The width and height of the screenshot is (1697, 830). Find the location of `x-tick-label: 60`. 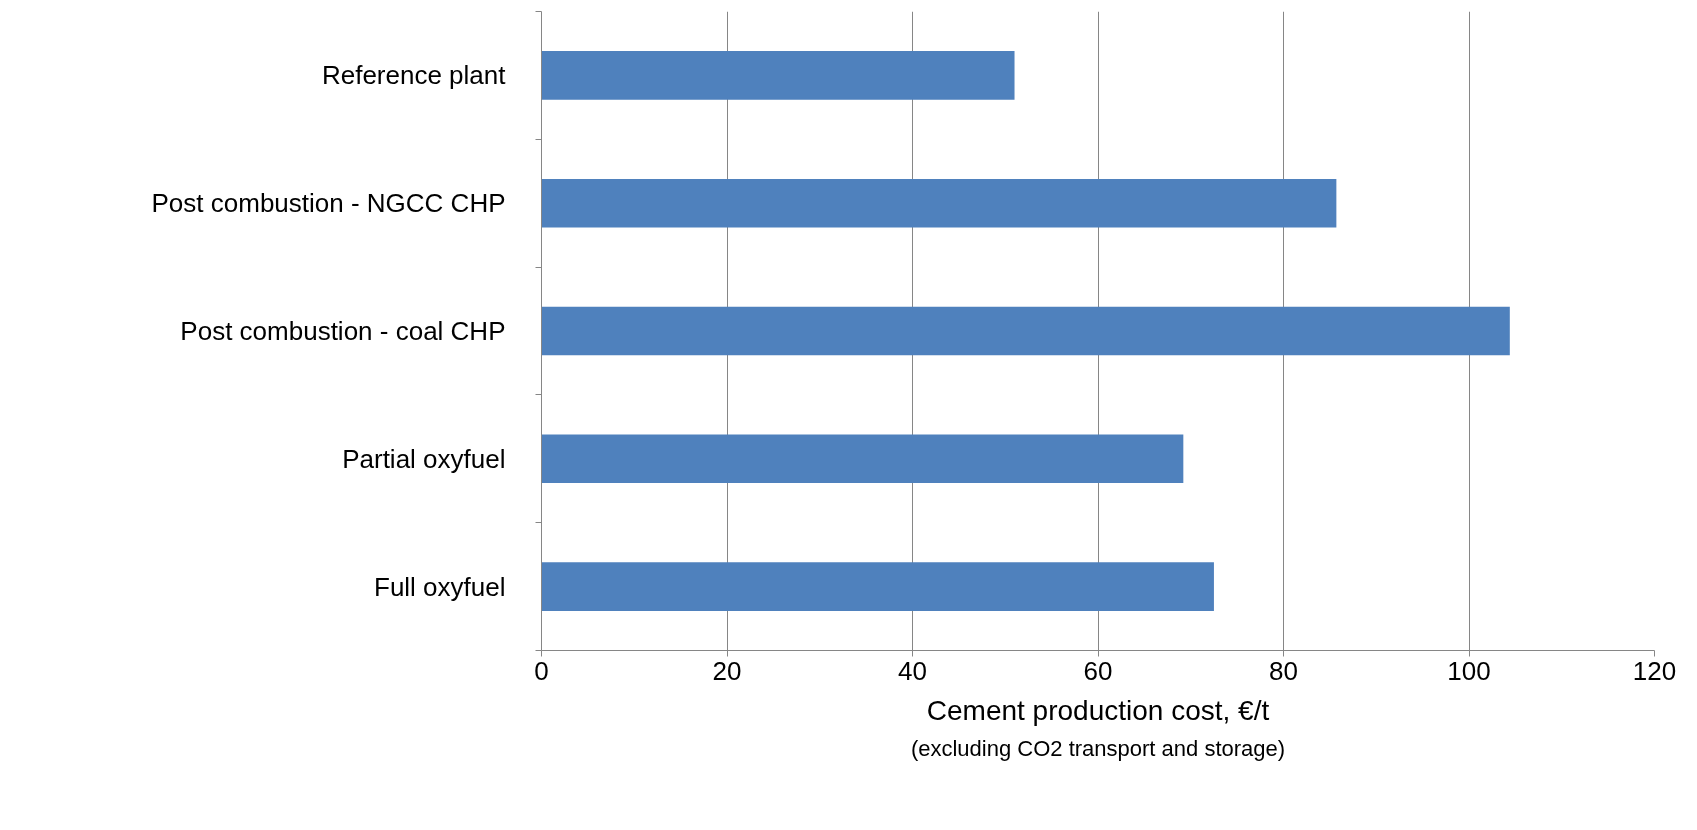

x-tick-label: 60 is located at coordinates (1098, 670).